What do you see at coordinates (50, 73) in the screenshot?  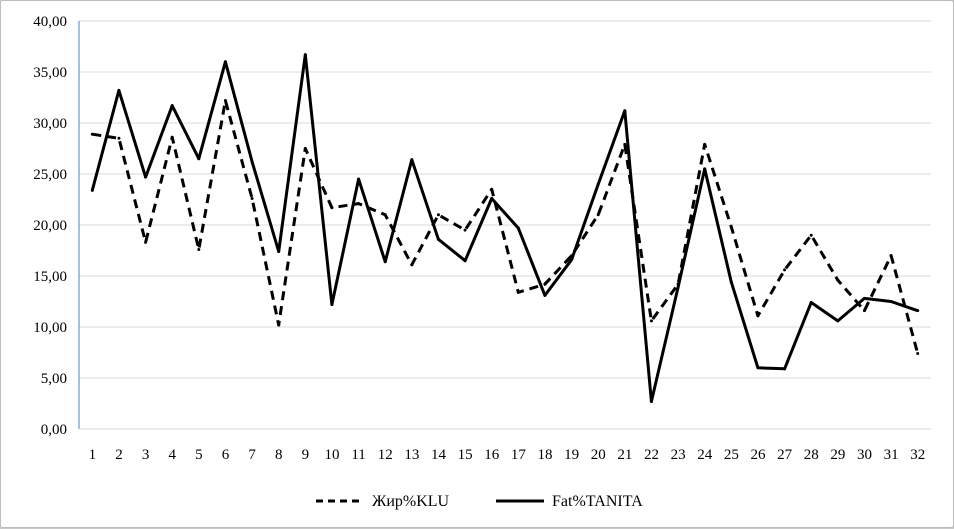 I see `y-tick-label: 35,00` at bounding box center [50, 73].